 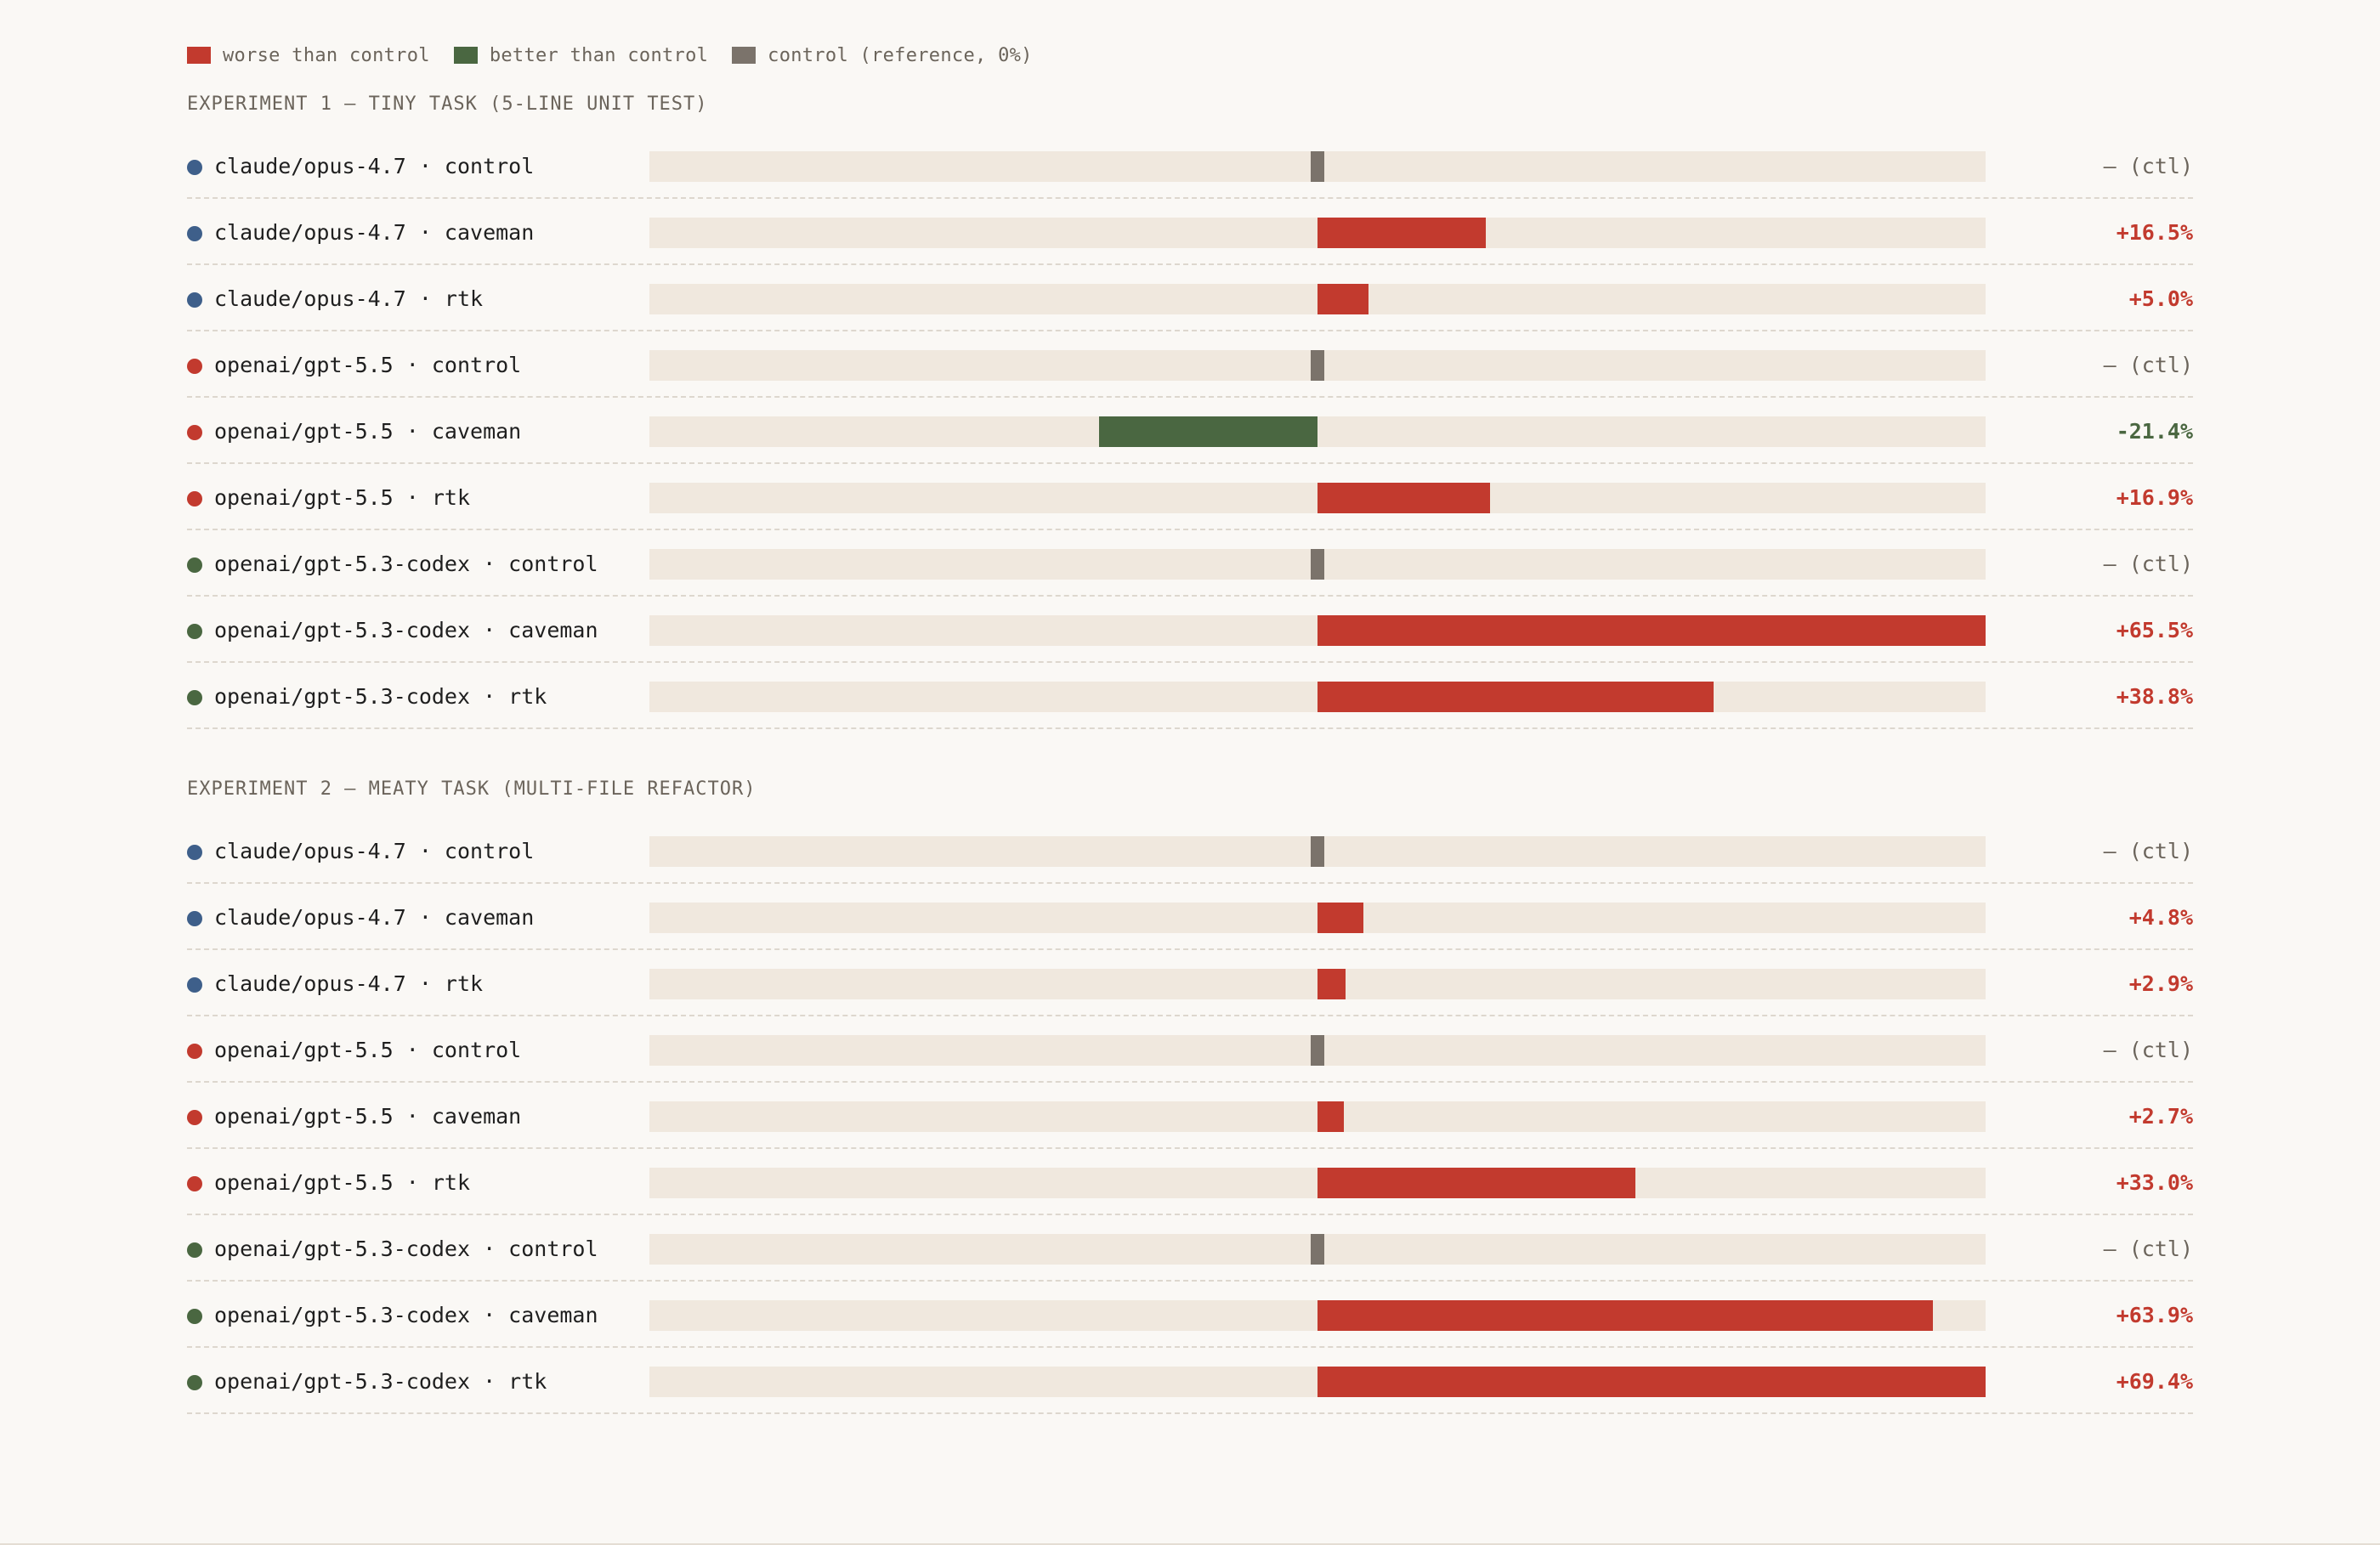 What do you see at coordinates (2154, 498) in the screenshot?
I see `value-label: +16.9%` at bounding box center [2154, 498].